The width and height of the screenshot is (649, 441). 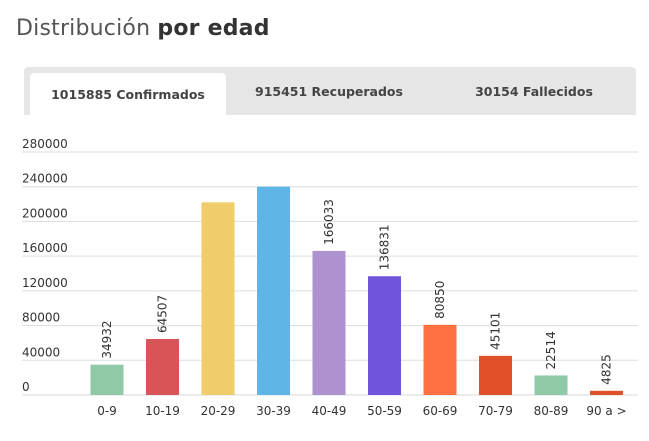 I want to click on bar-value-label: 64507, so click(x=163, y=314).